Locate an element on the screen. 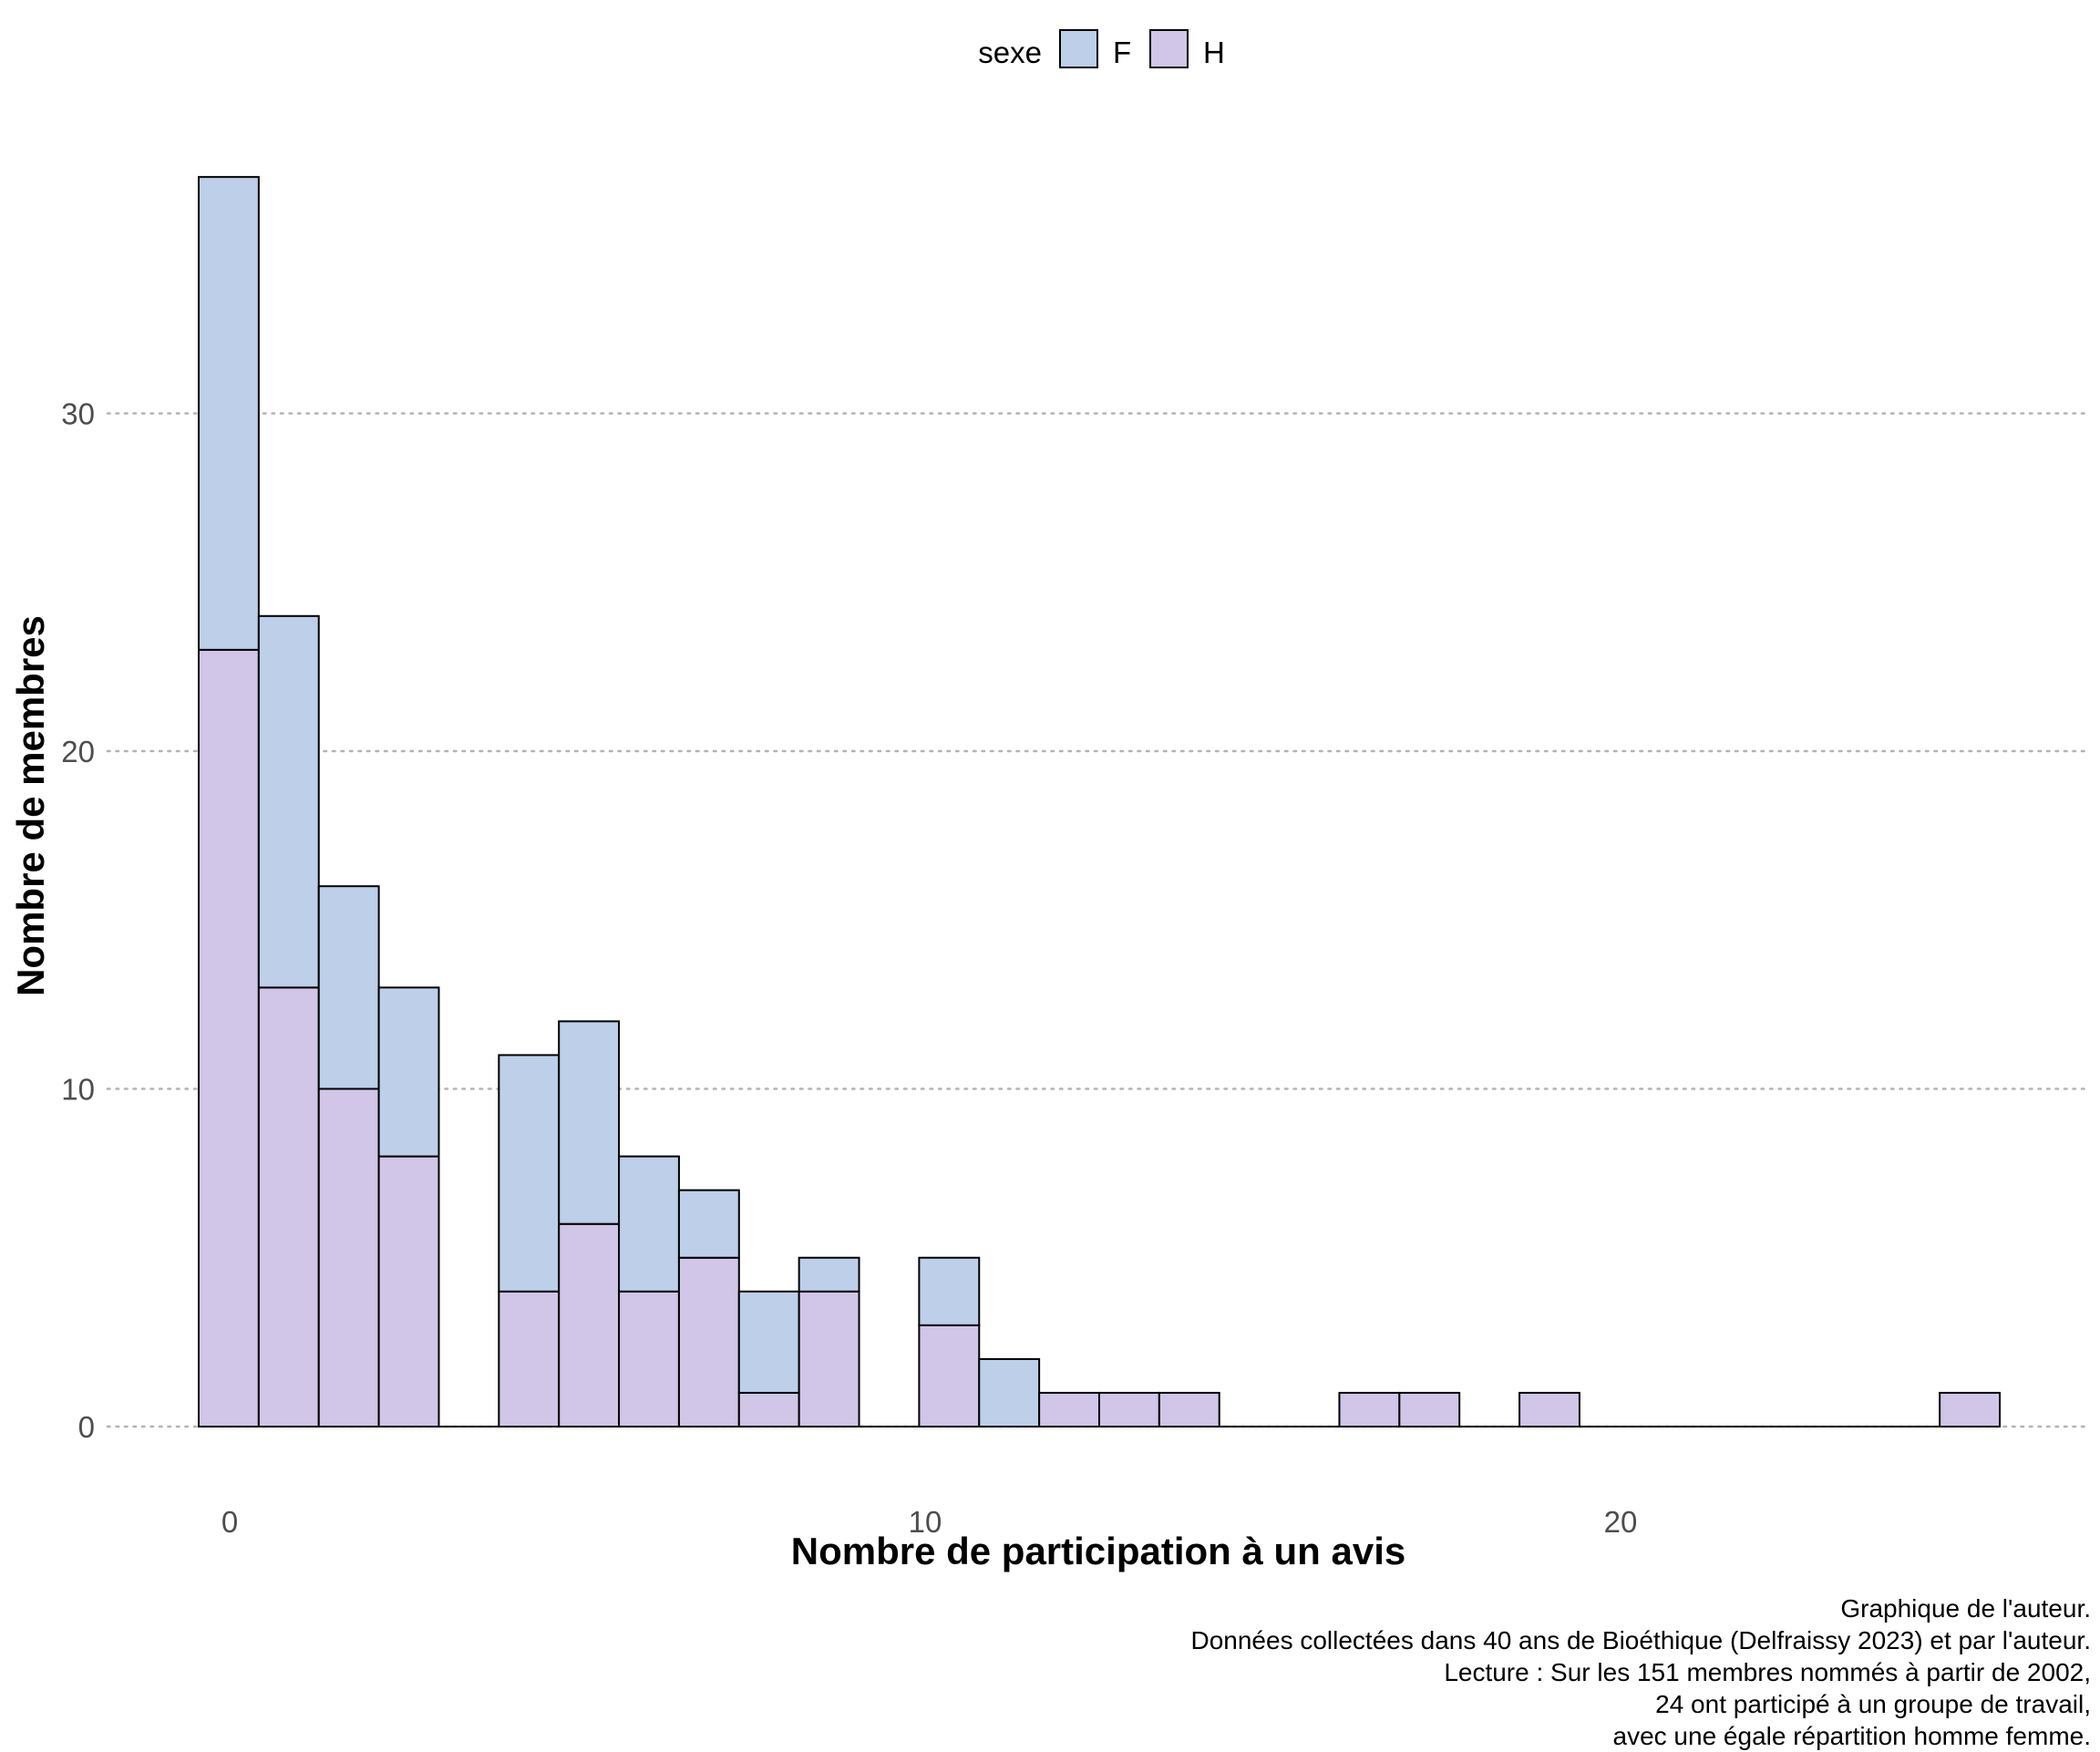 This screenshot has height=1752, width=2100. legend: sexe F H is located at coordinates (1102, 49).